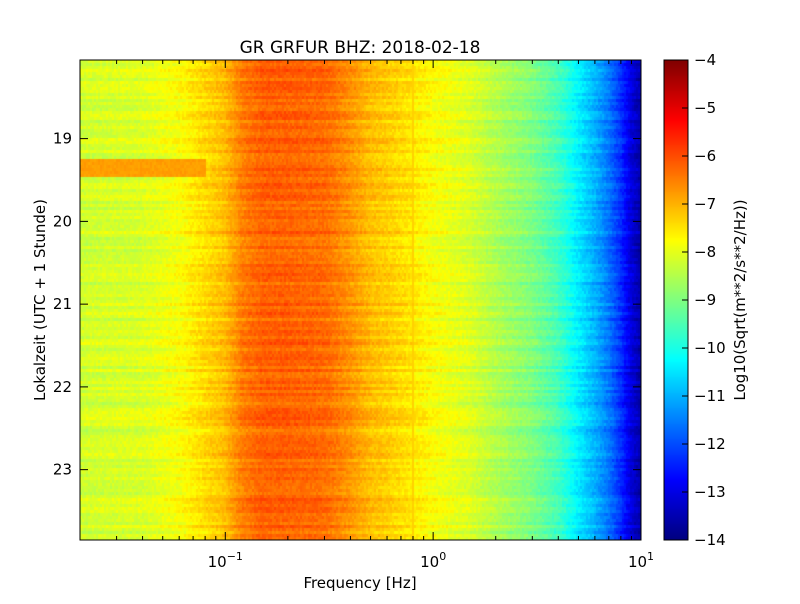  I want to click on y-tick-label: 21, so click(62, 304).